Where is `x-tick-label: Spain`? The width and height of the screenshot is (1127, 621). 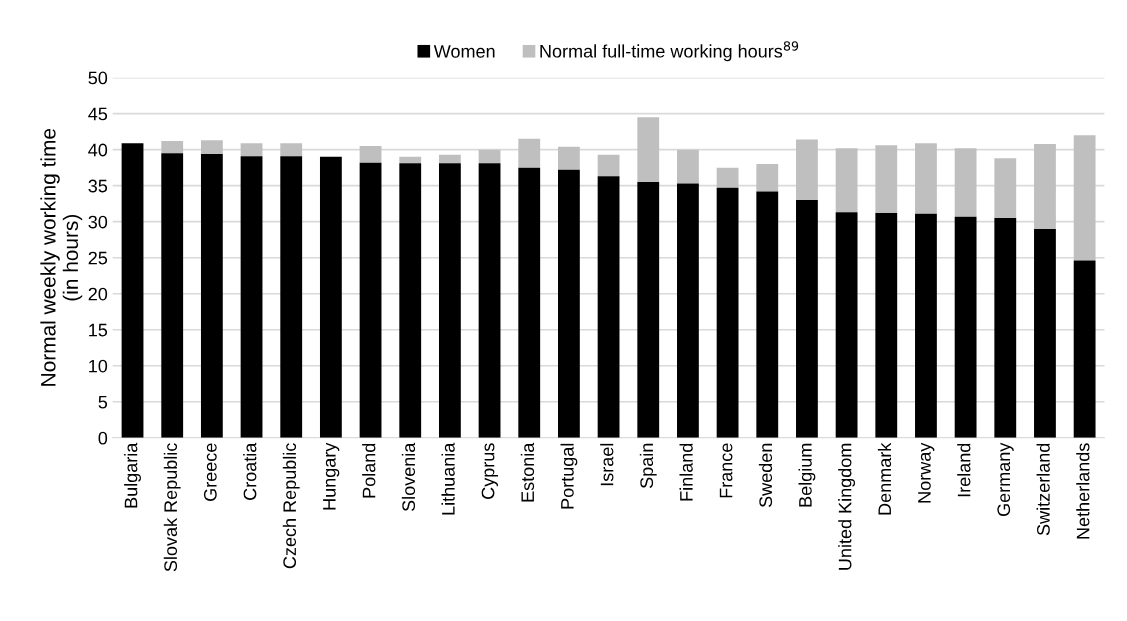
x-tick-label: Spain is located at coordinates (648, 466).